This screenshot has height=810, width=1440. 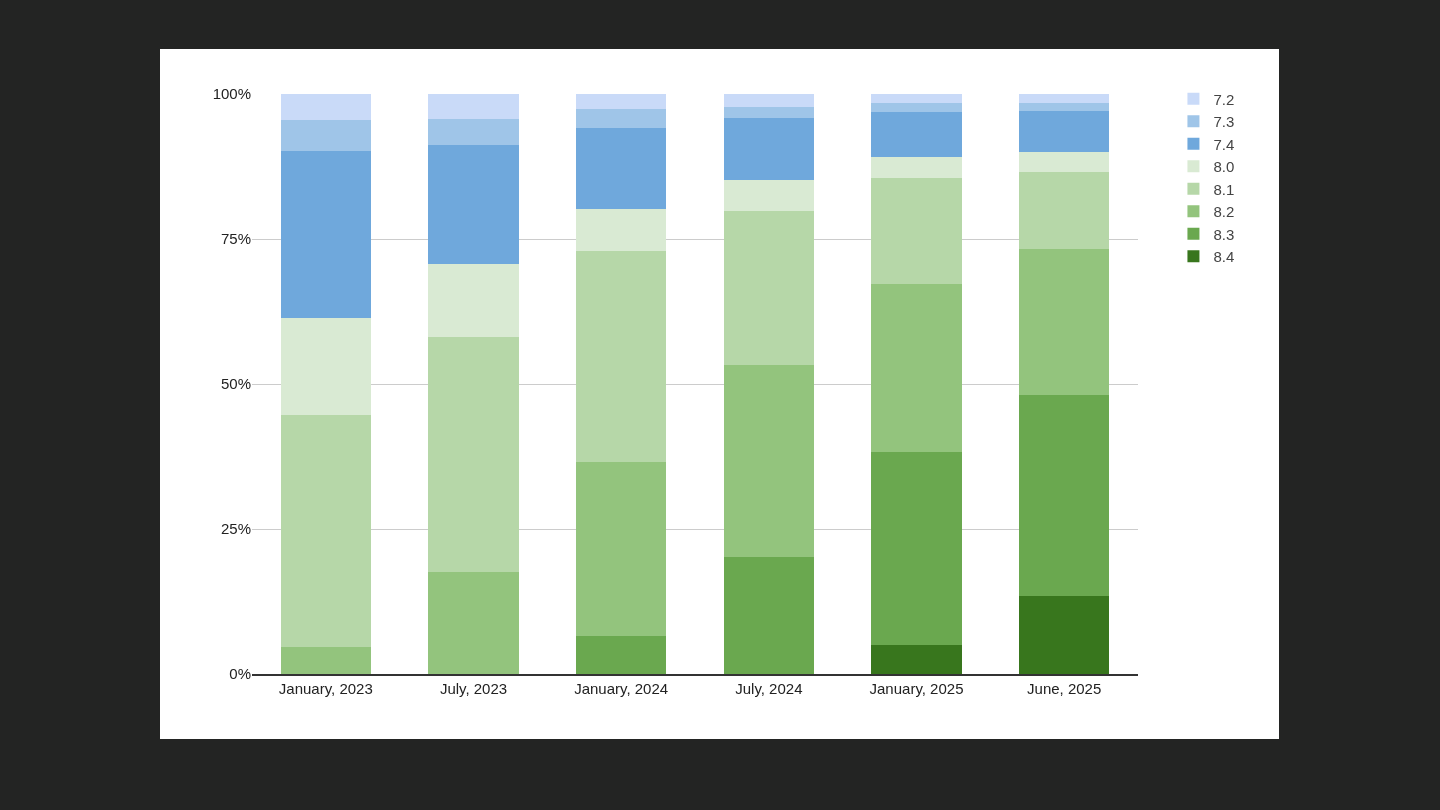 What do you see at coordinates (240, 674) in the screenshot?
I see `y-tick-label: 0%` at bounding box center [240, 674].